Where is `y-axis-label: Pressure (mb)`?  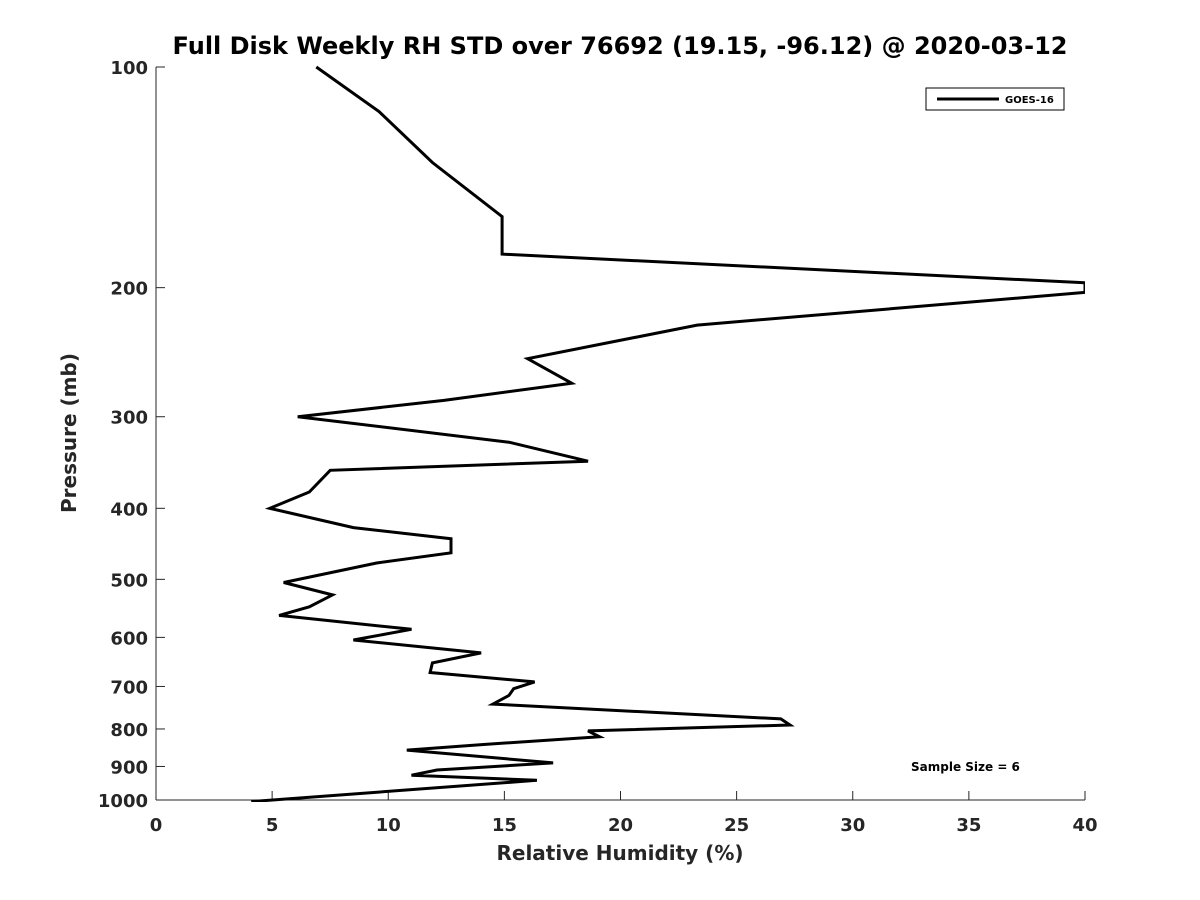
y-axis-label: Pressure (mb) is located at coordinates (69, 433).